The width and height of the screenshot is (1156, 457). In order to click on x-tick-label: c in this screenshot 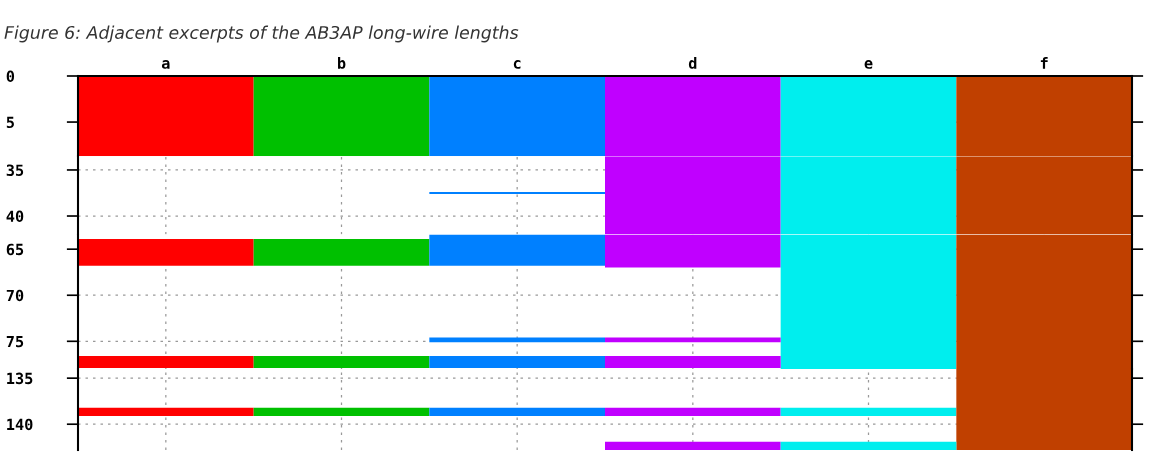, I will do `click(517, 64)`.